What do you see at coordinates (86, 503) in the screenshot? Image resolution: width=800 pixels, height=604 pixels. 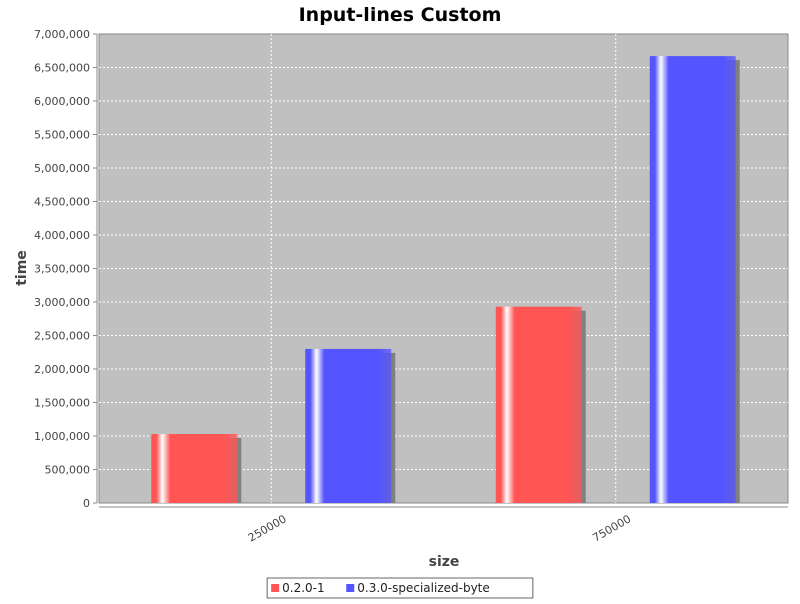 I see `y-tick-label: 0` at bounding box center [86, 503].